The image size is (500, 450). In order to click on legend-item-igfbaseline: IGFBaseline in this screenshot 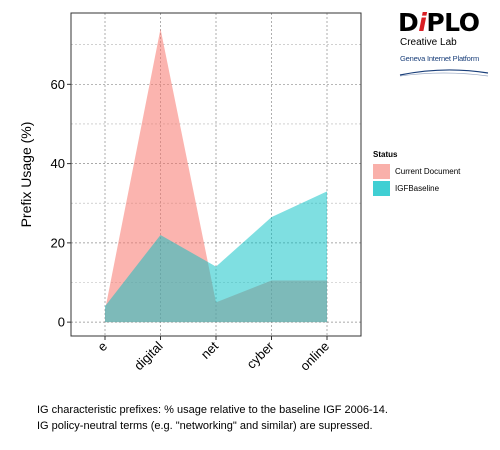, I will do `click(416, 188)`.